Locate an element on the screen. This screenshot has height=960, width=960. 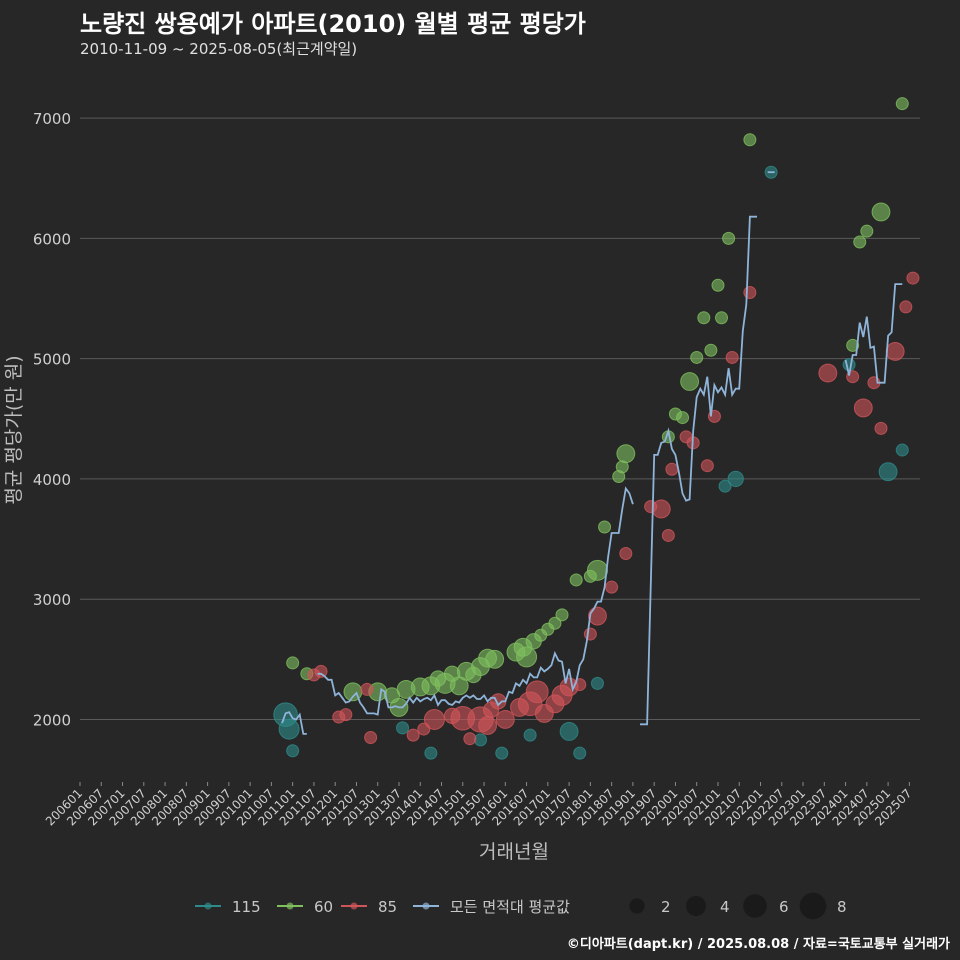
legend-label: 85 is located at coordinates (387, 907).